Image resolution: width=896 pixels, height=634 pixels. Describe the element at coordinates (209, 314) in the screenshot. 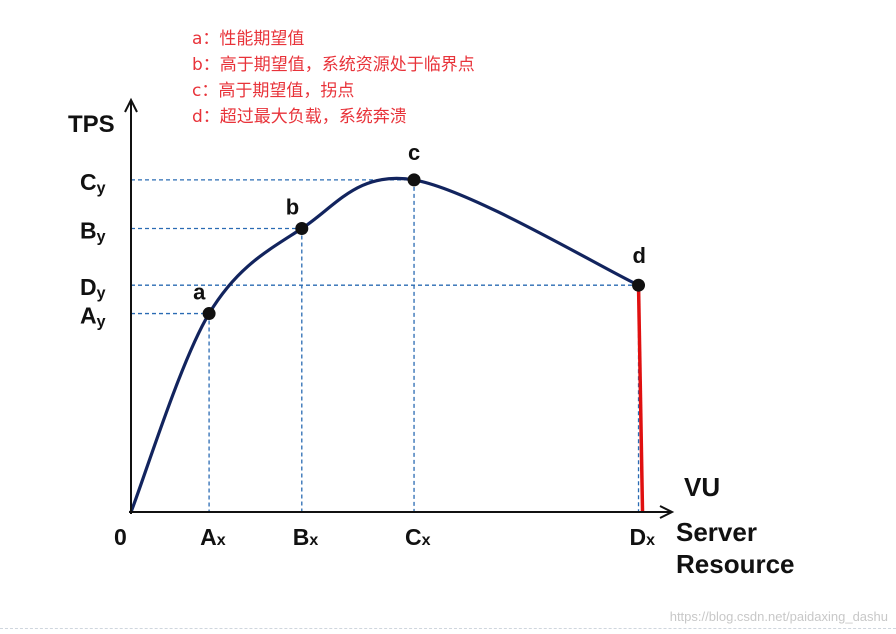

I see `point-a` at that location.